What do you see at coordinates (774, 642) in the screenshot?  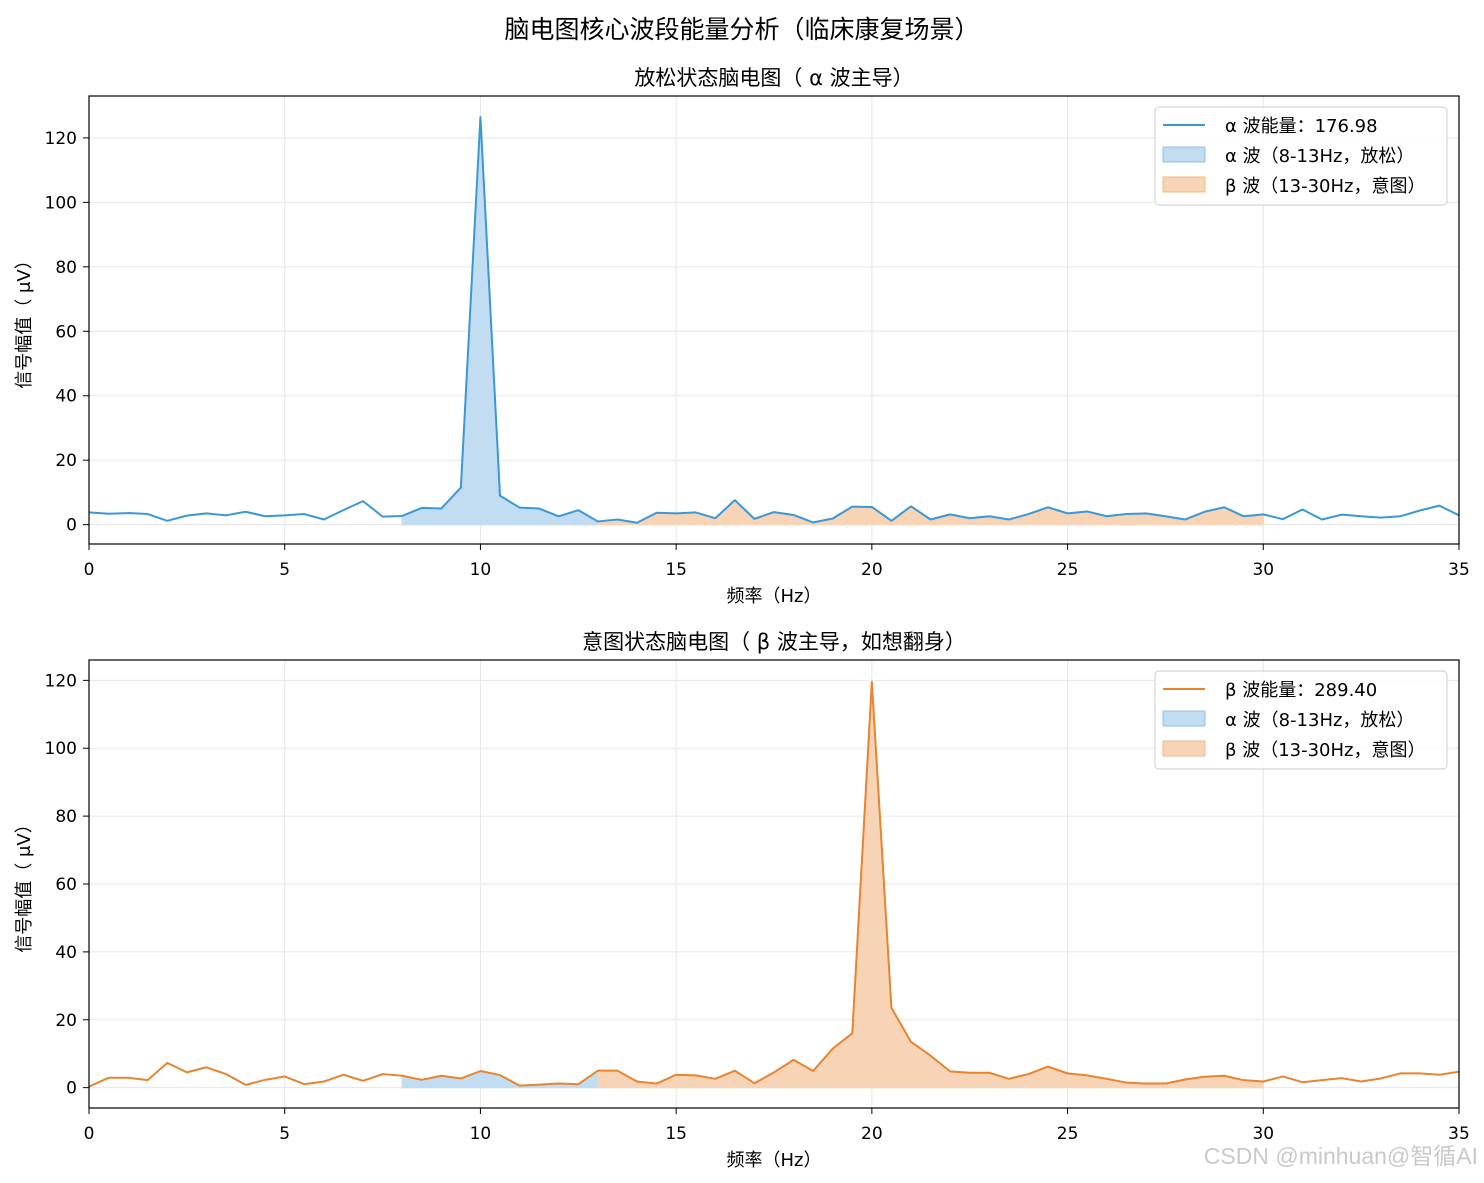 I see `chart-title: 意图状态脑电图（ β 波主导，如想翻身）` at bounding box center [774, 642].